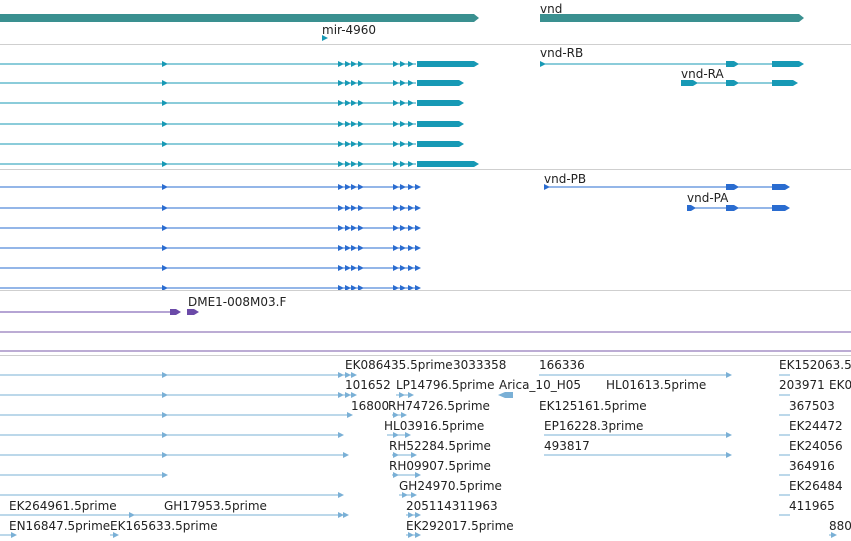 The image size is (851, 541). I want to click on est-label: 364916, so click(812, 466).